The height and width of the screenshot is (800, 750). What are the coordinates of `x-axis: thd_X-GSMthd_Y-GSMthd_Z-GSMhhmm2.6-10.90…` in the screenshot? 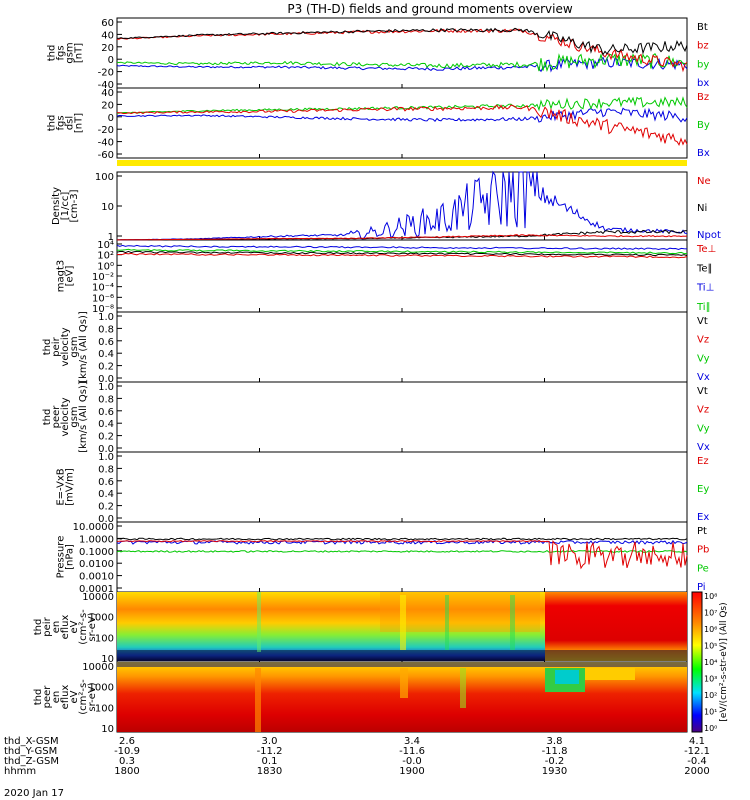 It's located at (357, 756).